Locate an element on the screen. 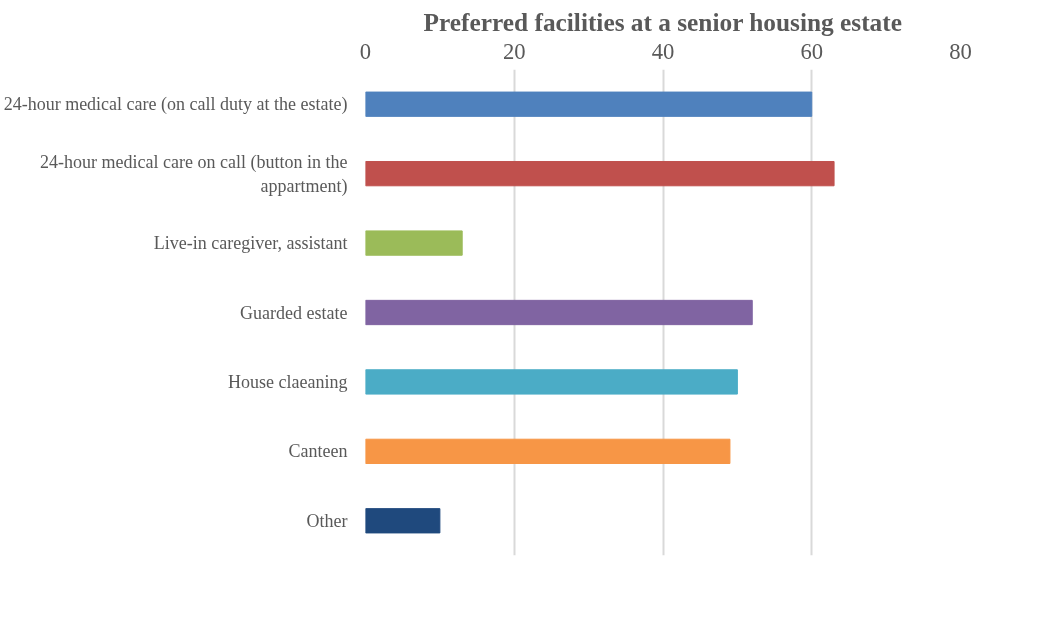 The width and height of the screenshot is (1038, 622). y-tick-label: Guarded estate is located at coordinates (294, 312).